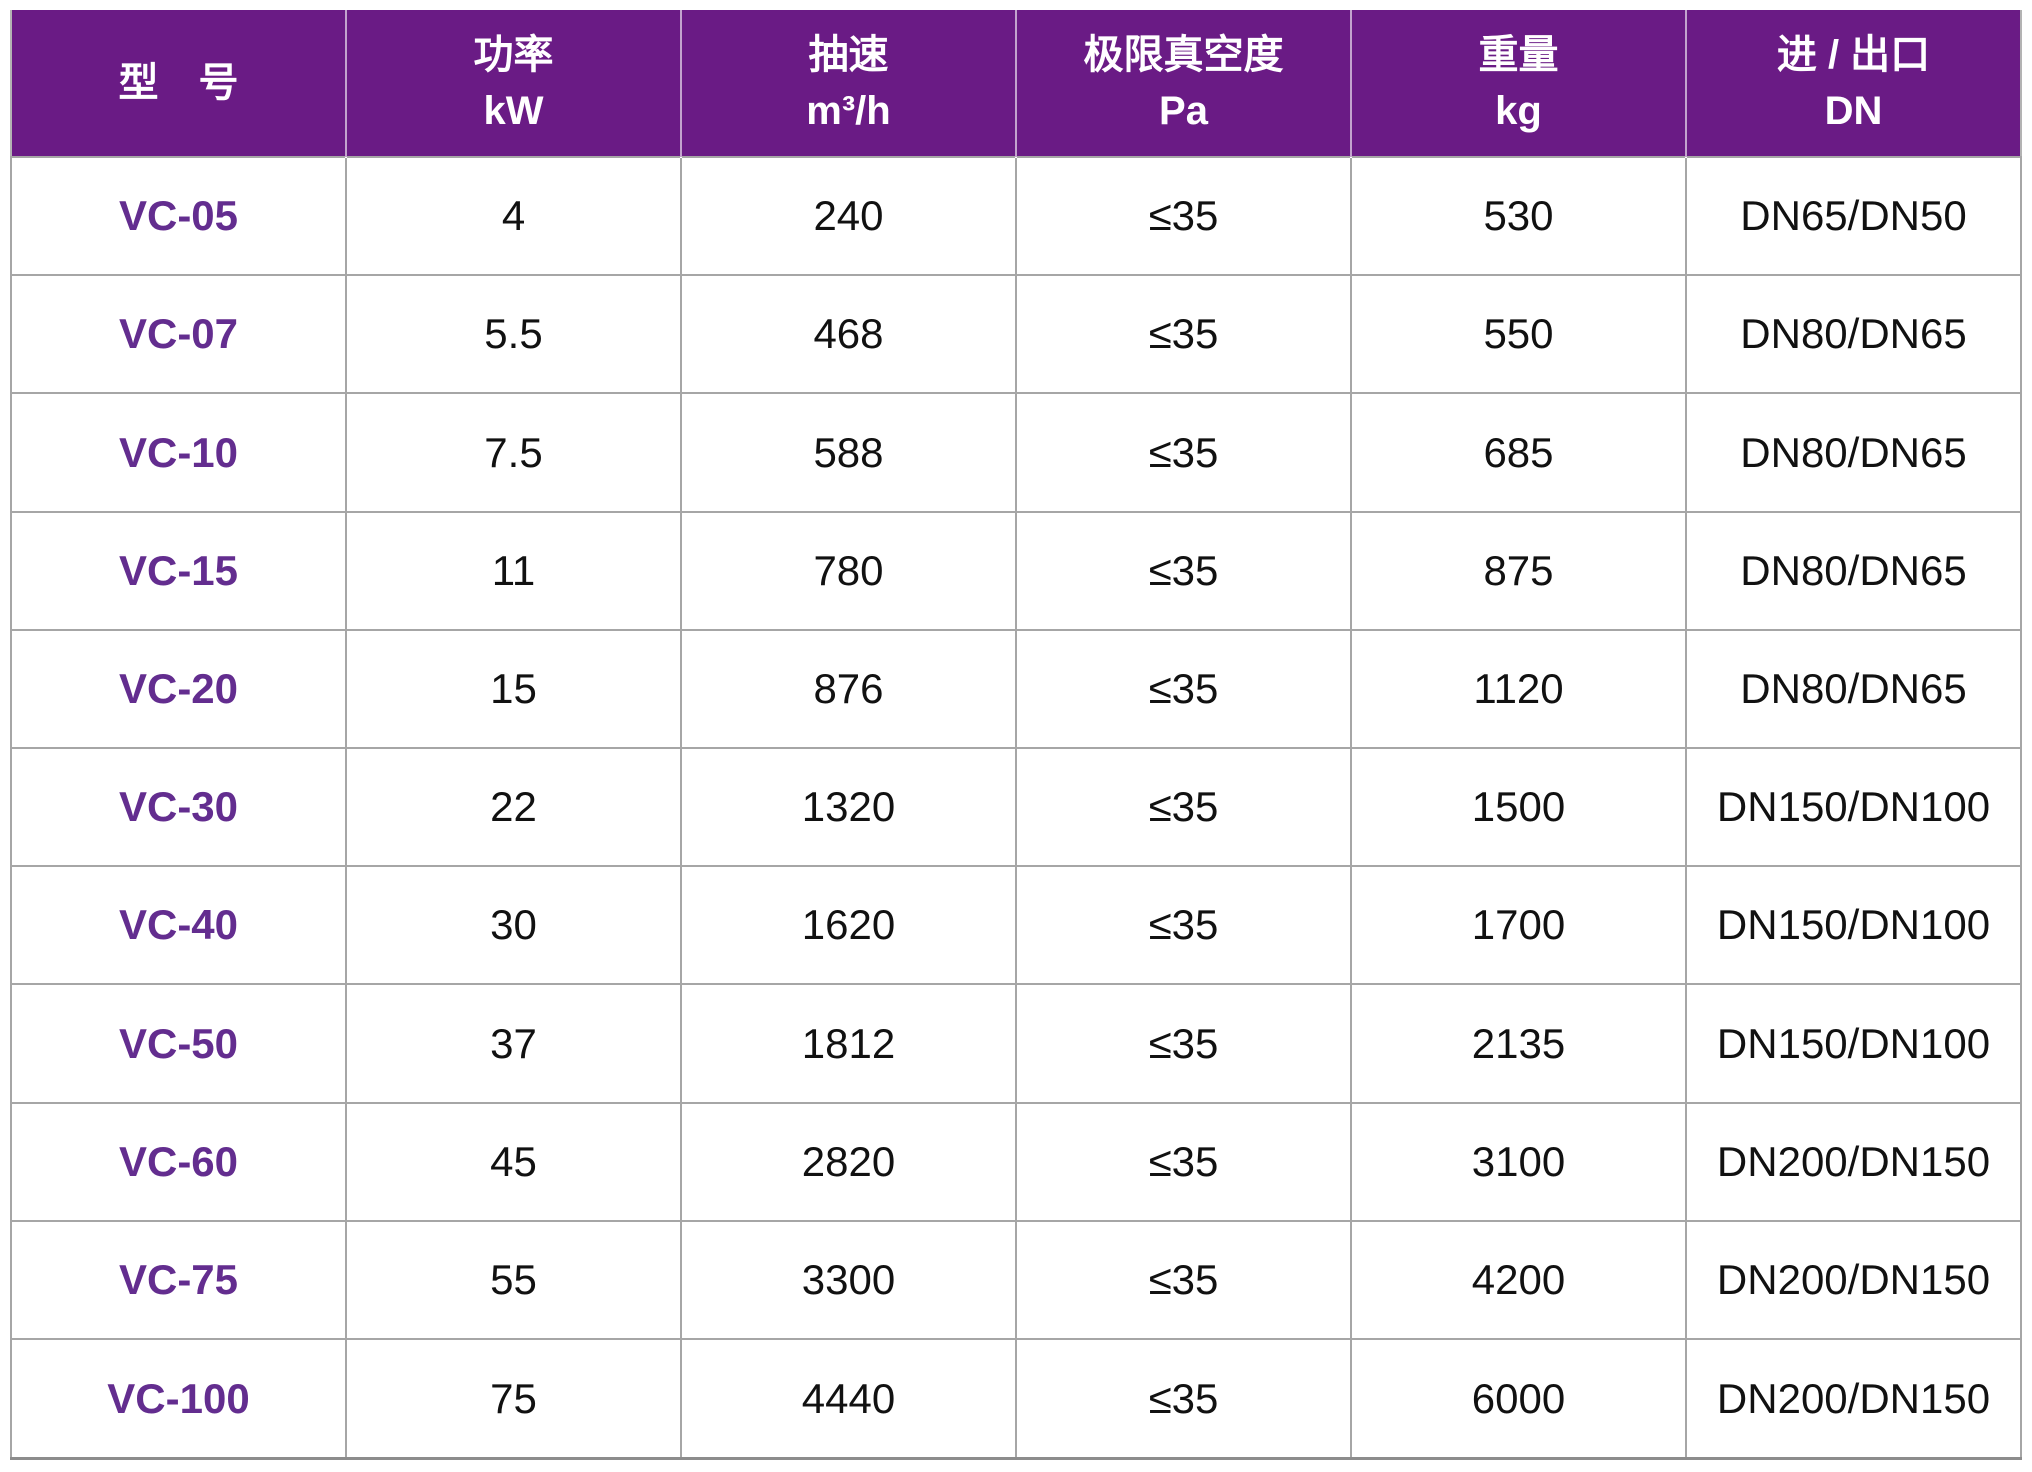 Image resolution: width=2032 pixels, height=1472 pixels. I want to click on column-header-unit: kg, so click(1518, 111).